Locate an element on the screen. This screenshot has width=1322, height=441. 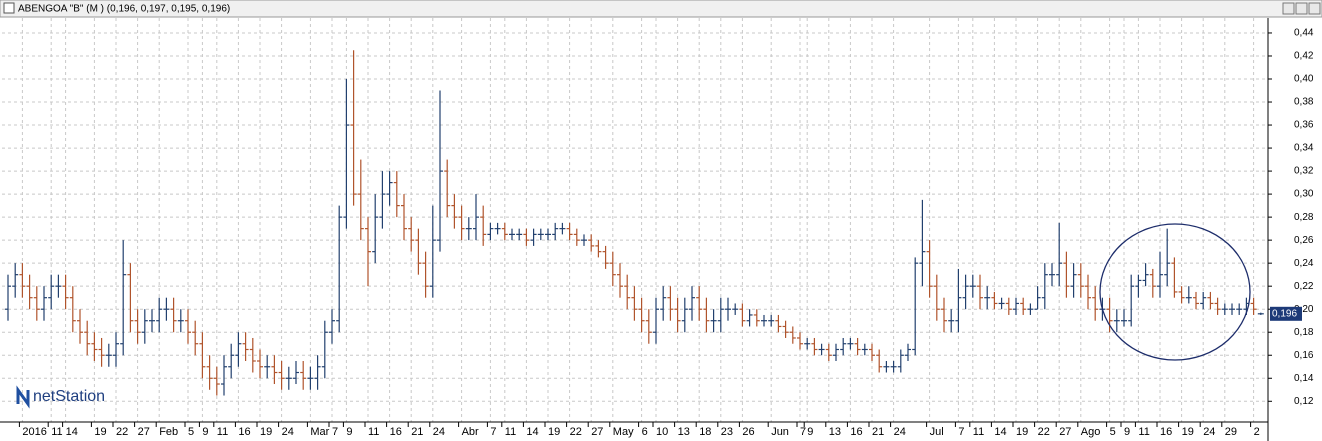
y-tick-label: 0,44 is located at coordinates (1304, 33).